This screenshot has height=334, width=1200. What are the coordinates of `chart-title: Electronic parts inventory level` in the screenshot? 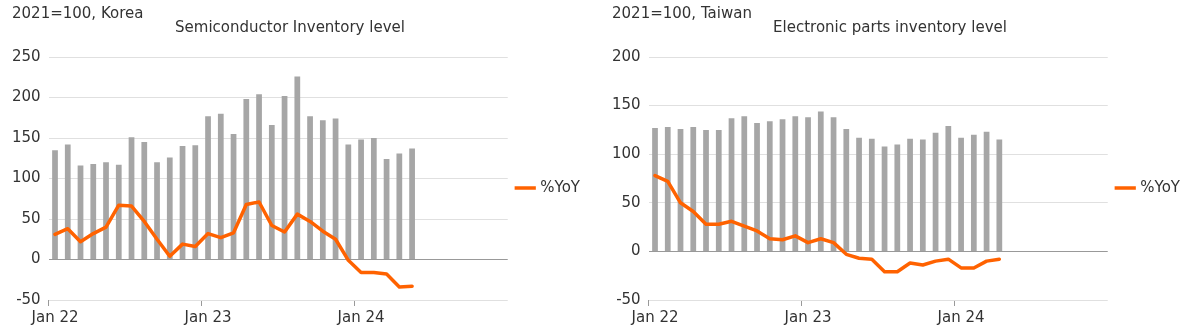 It's located at (890, 27).